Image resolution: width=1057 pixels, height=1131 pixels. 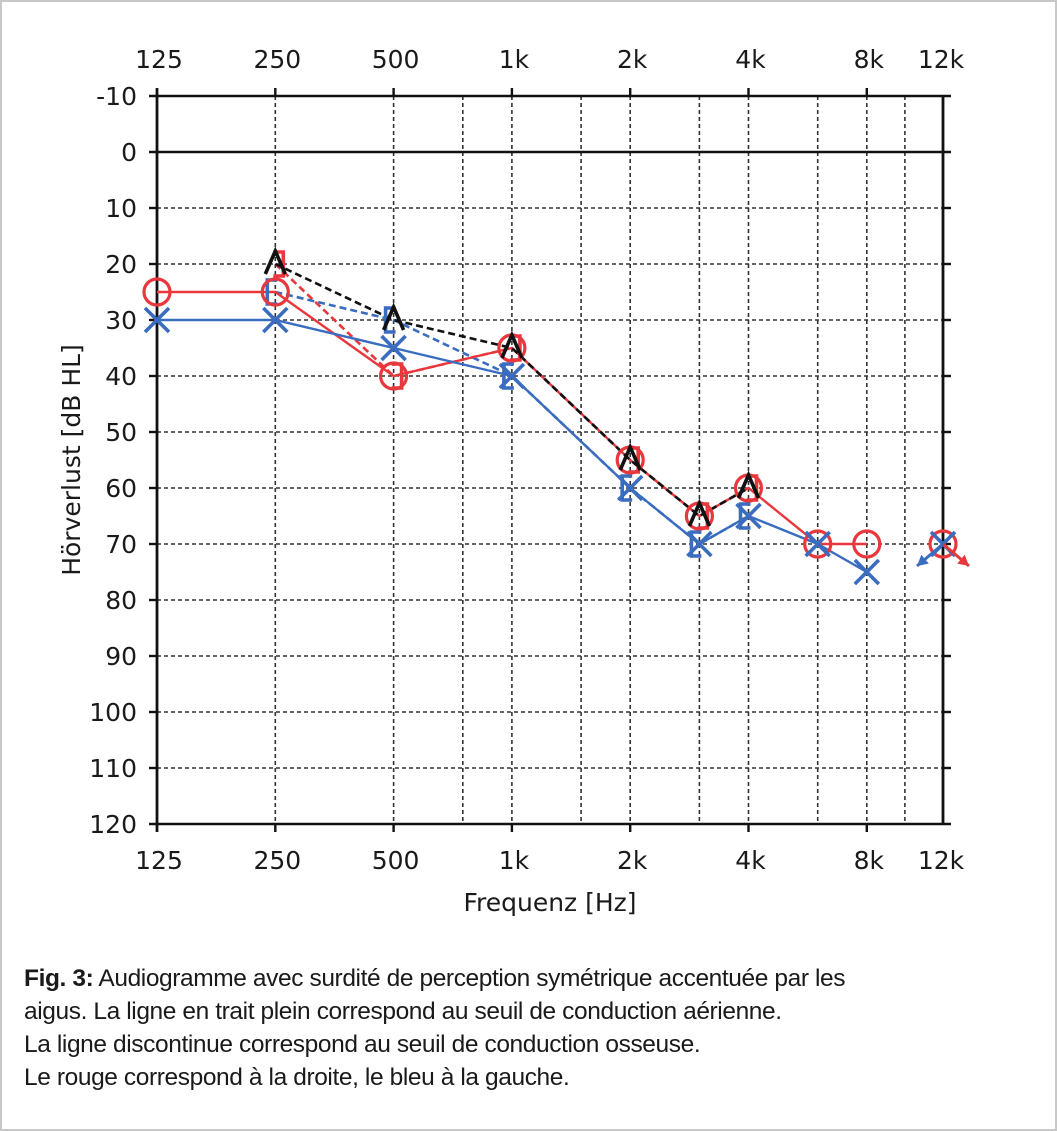 What do you see at coordinates (159, 59) in the screenshot?
I see `x-tick-label-top: 125` at bounding box center [159, 59].